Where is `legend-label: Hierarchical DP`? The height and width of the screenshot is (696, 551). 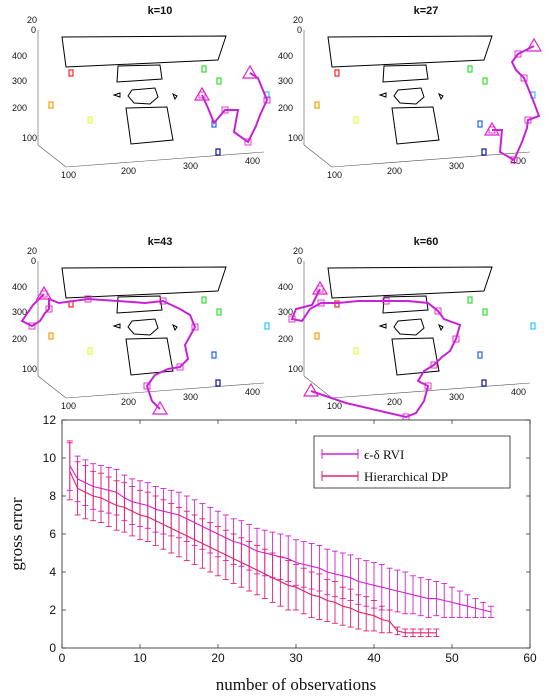 legend-label: Hierarchical DP is located at coordinates (406, 476).